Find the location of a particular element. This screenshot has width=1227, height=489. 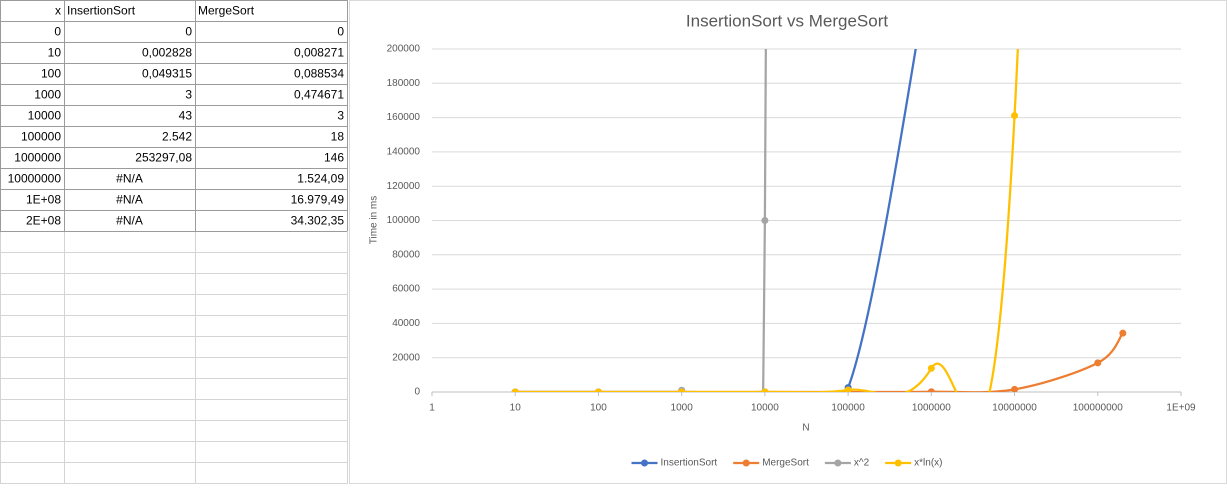

table-cell: 10 is located at coordinates (55, 53).